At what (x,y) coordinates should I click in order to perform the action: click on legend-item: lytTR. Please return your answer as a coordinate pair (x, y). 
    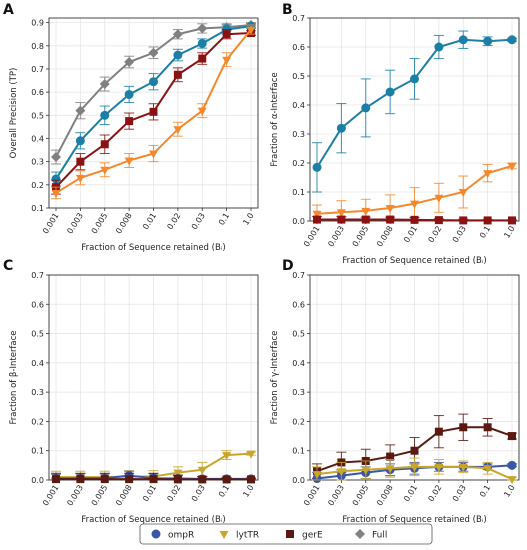
    Looking at the image, I should click on (239, 536).